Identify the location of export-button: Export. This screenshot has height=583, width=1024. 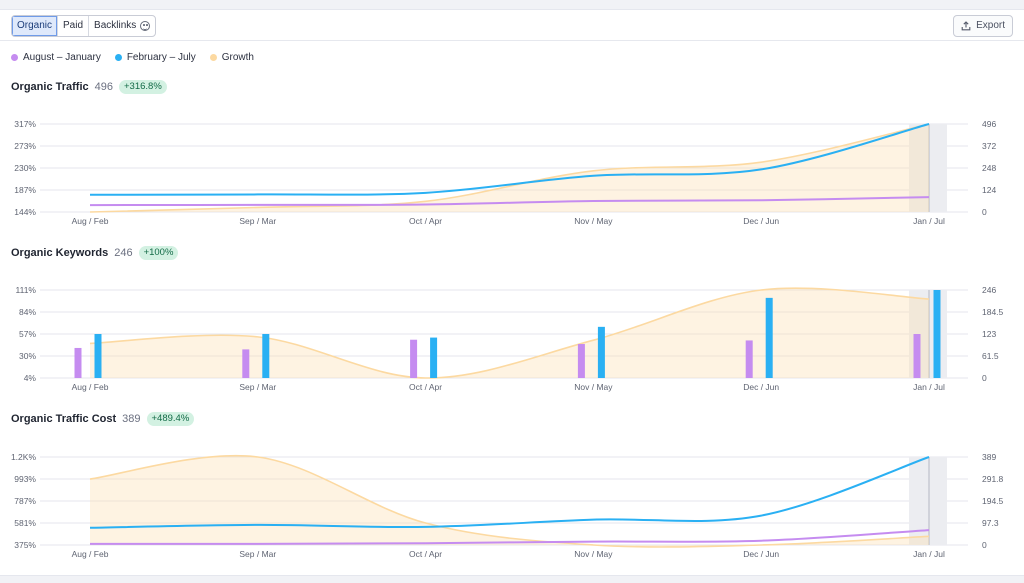
(983, 26).